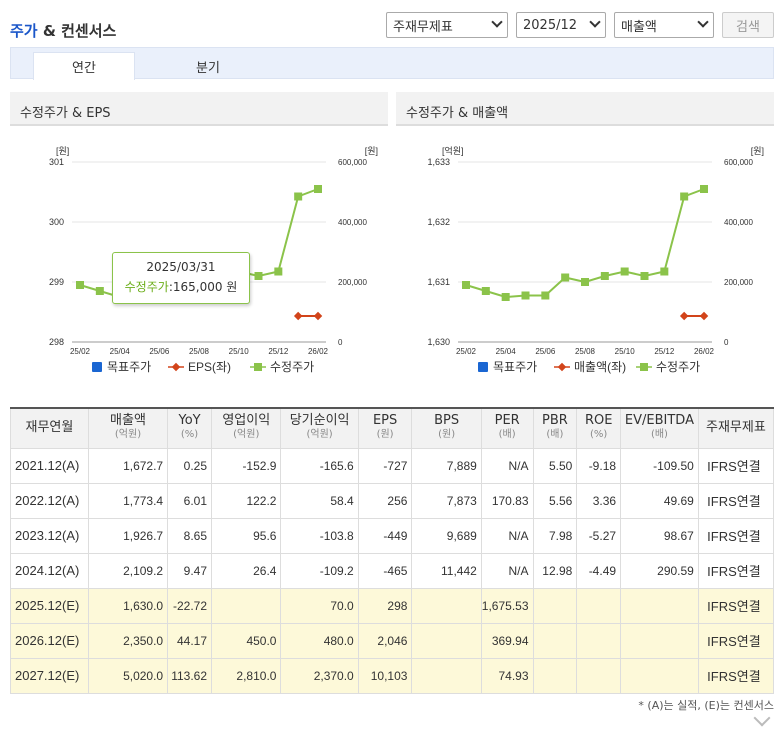 The width and height of the screenshot is (782, 733). What do you see at coordinates (585, 109) in the screenshot?
I see `chart-heading: 수정주가 & 매출액` at bounding box center [585, 109].